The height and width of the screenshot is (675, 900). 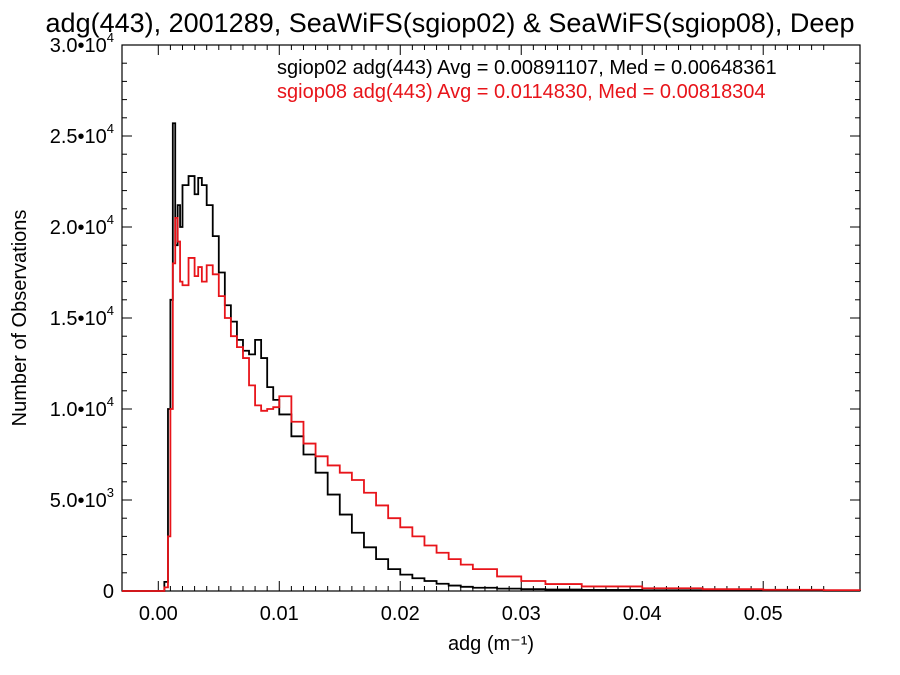 What do you see at coordinates (82, 43) in the screenshot?
I see `y-tick-label: 3.0•104` at bounding box center [82, 43].